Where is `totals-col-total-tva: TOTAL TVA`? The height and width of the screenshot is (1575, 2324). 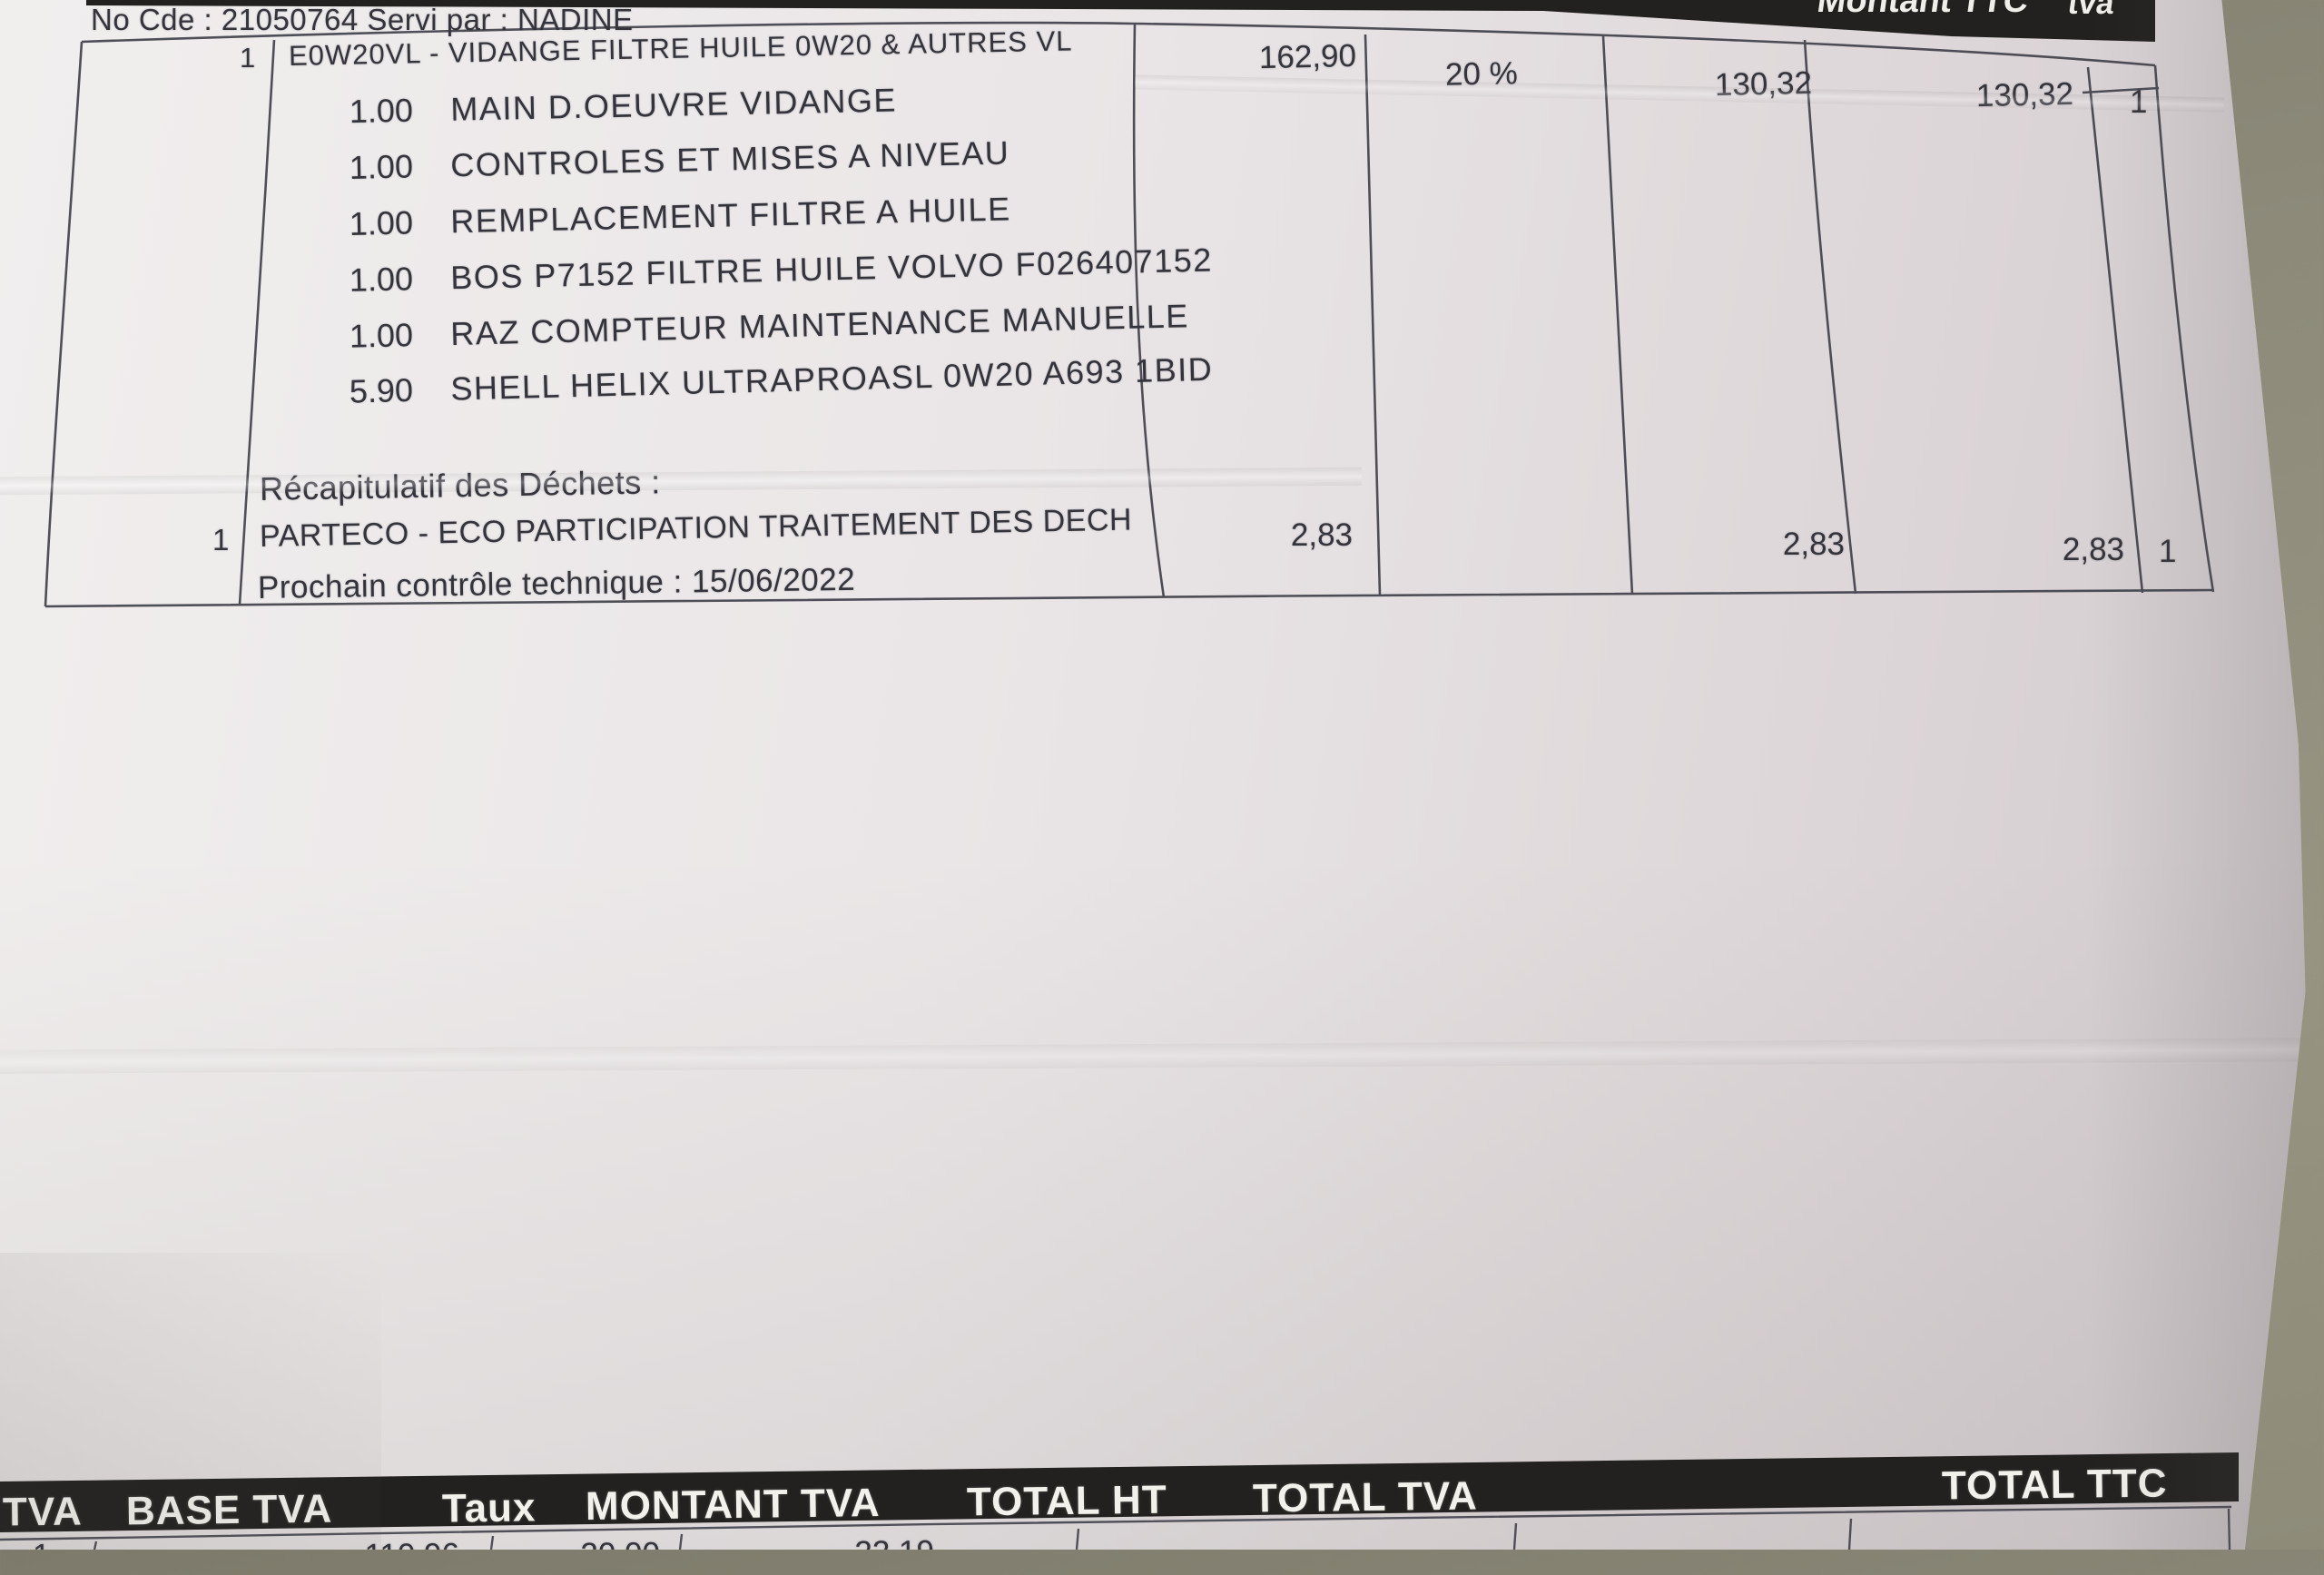
totals-col-total-tva: TOTAL TVA is located at coordinates (1365, 1497).